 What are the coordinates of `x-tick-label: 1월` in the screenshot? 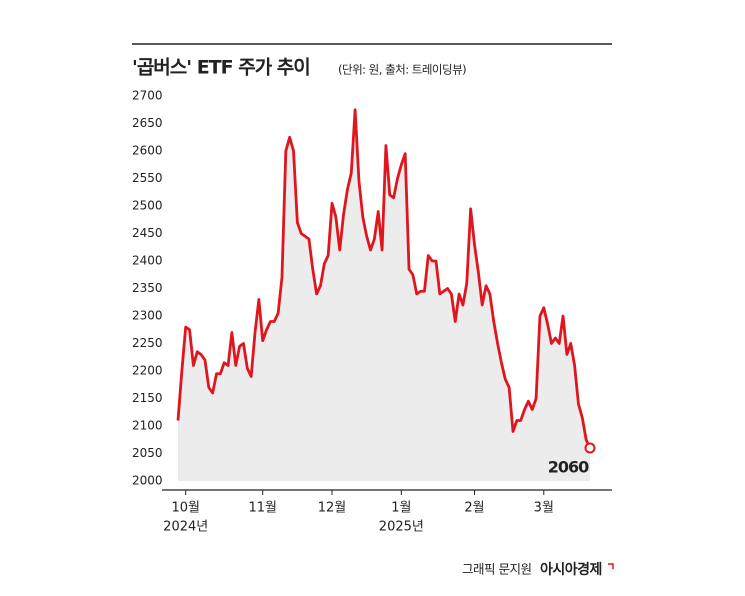 It's located at (401, 508).